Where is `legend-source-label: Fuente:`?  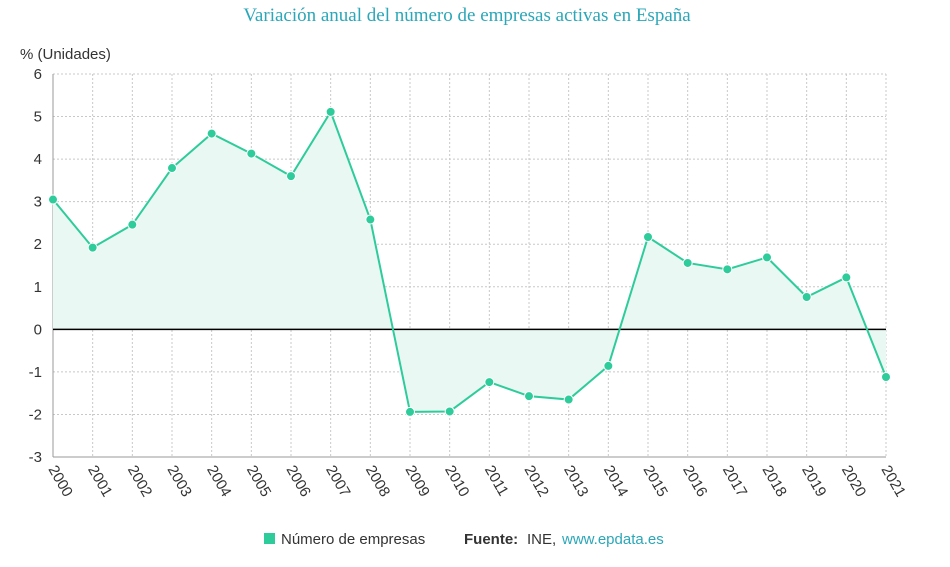 legend-source-label: Fuente: is located at coordinates (491, 539).